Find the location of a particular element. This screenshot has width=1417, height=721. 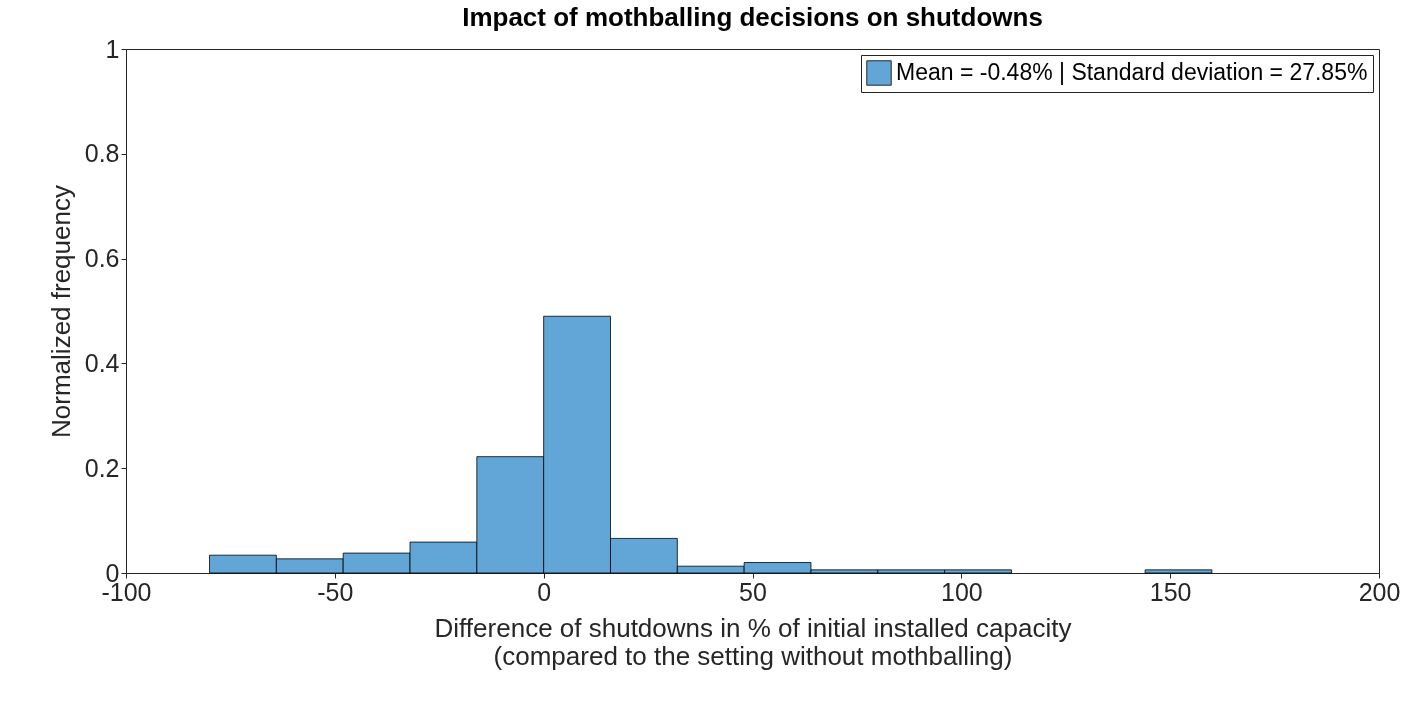

y-tick-label: 0.2 is located at coordinates (102, 467).